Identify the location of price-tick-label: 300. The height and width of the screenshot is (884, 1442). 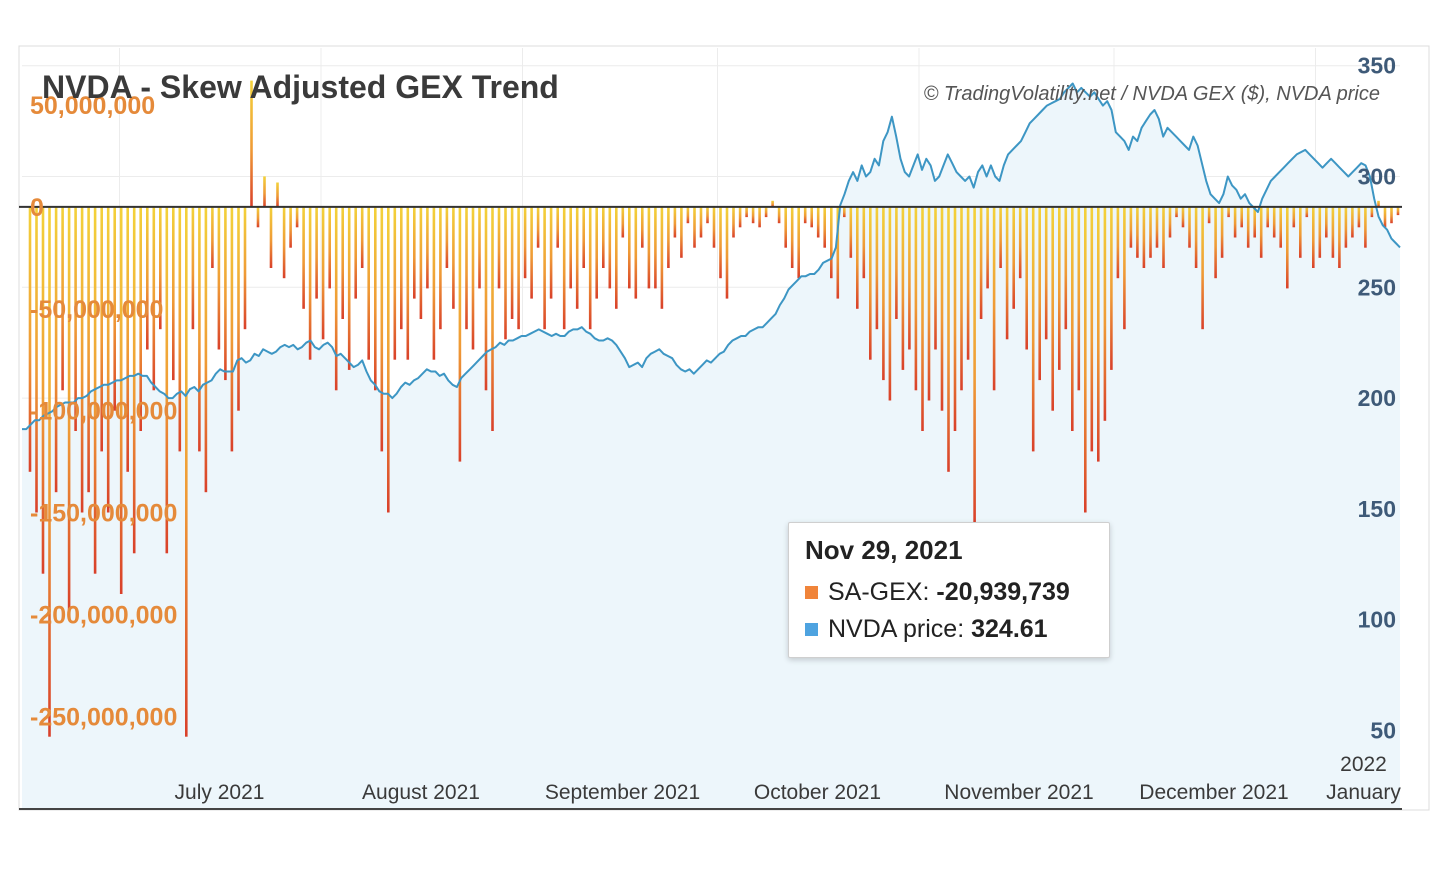
(1377, 177).